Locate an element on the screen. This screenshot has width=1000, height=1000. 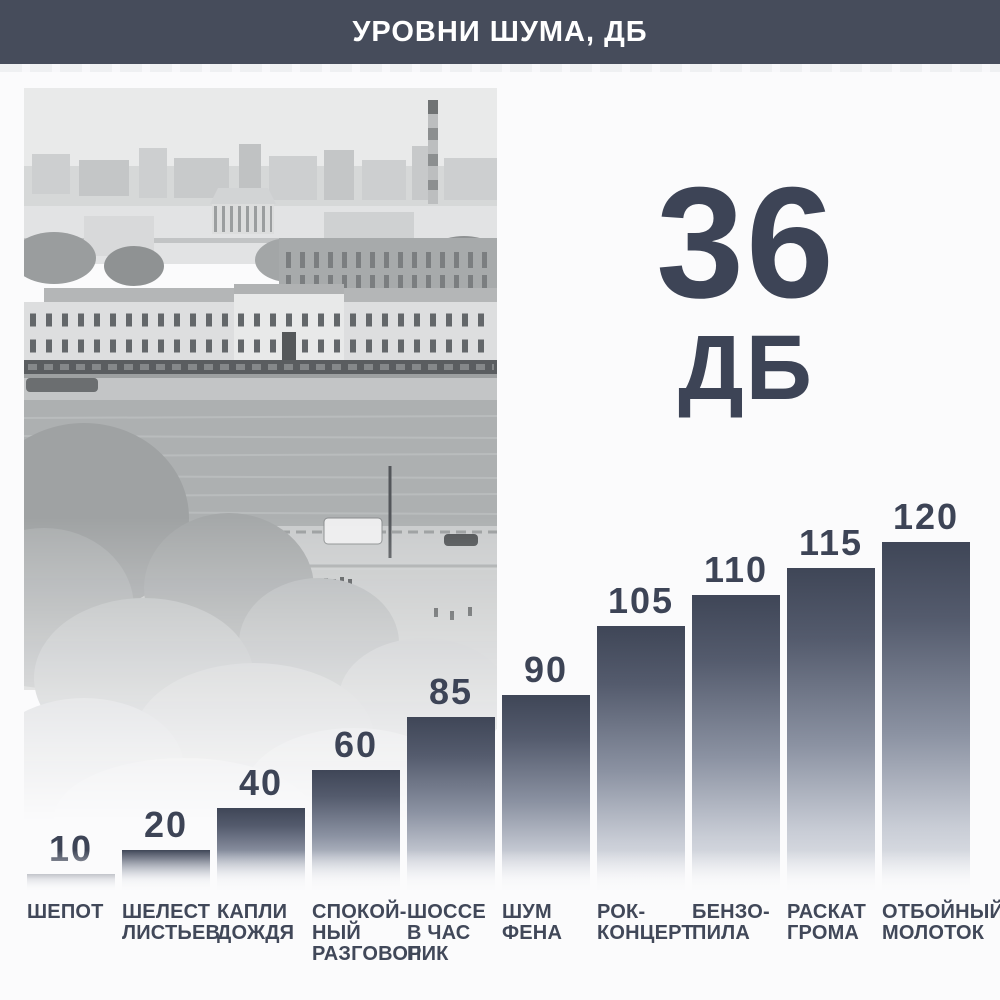
boat is located at coordinates (62, 385).